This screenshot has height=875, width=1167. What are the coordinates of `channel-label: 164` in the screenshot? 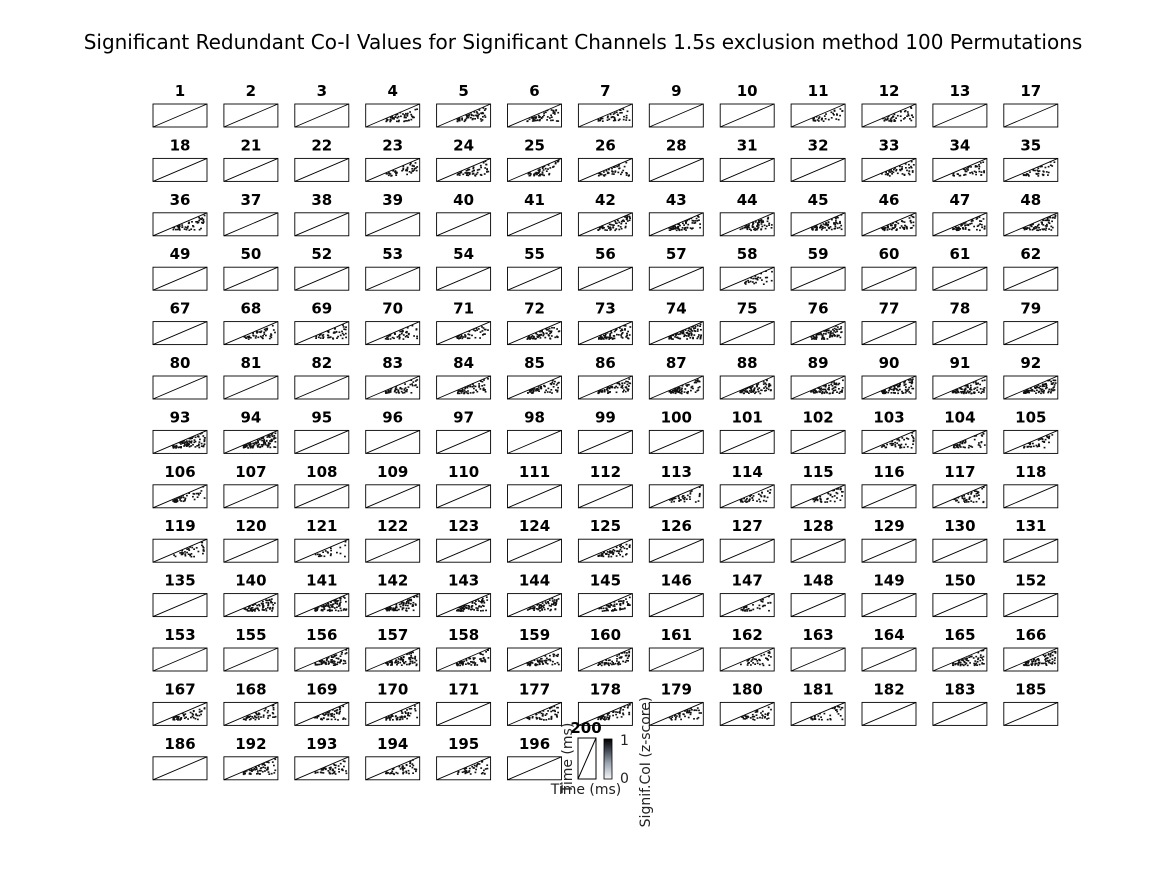 It's located at (888, 635).